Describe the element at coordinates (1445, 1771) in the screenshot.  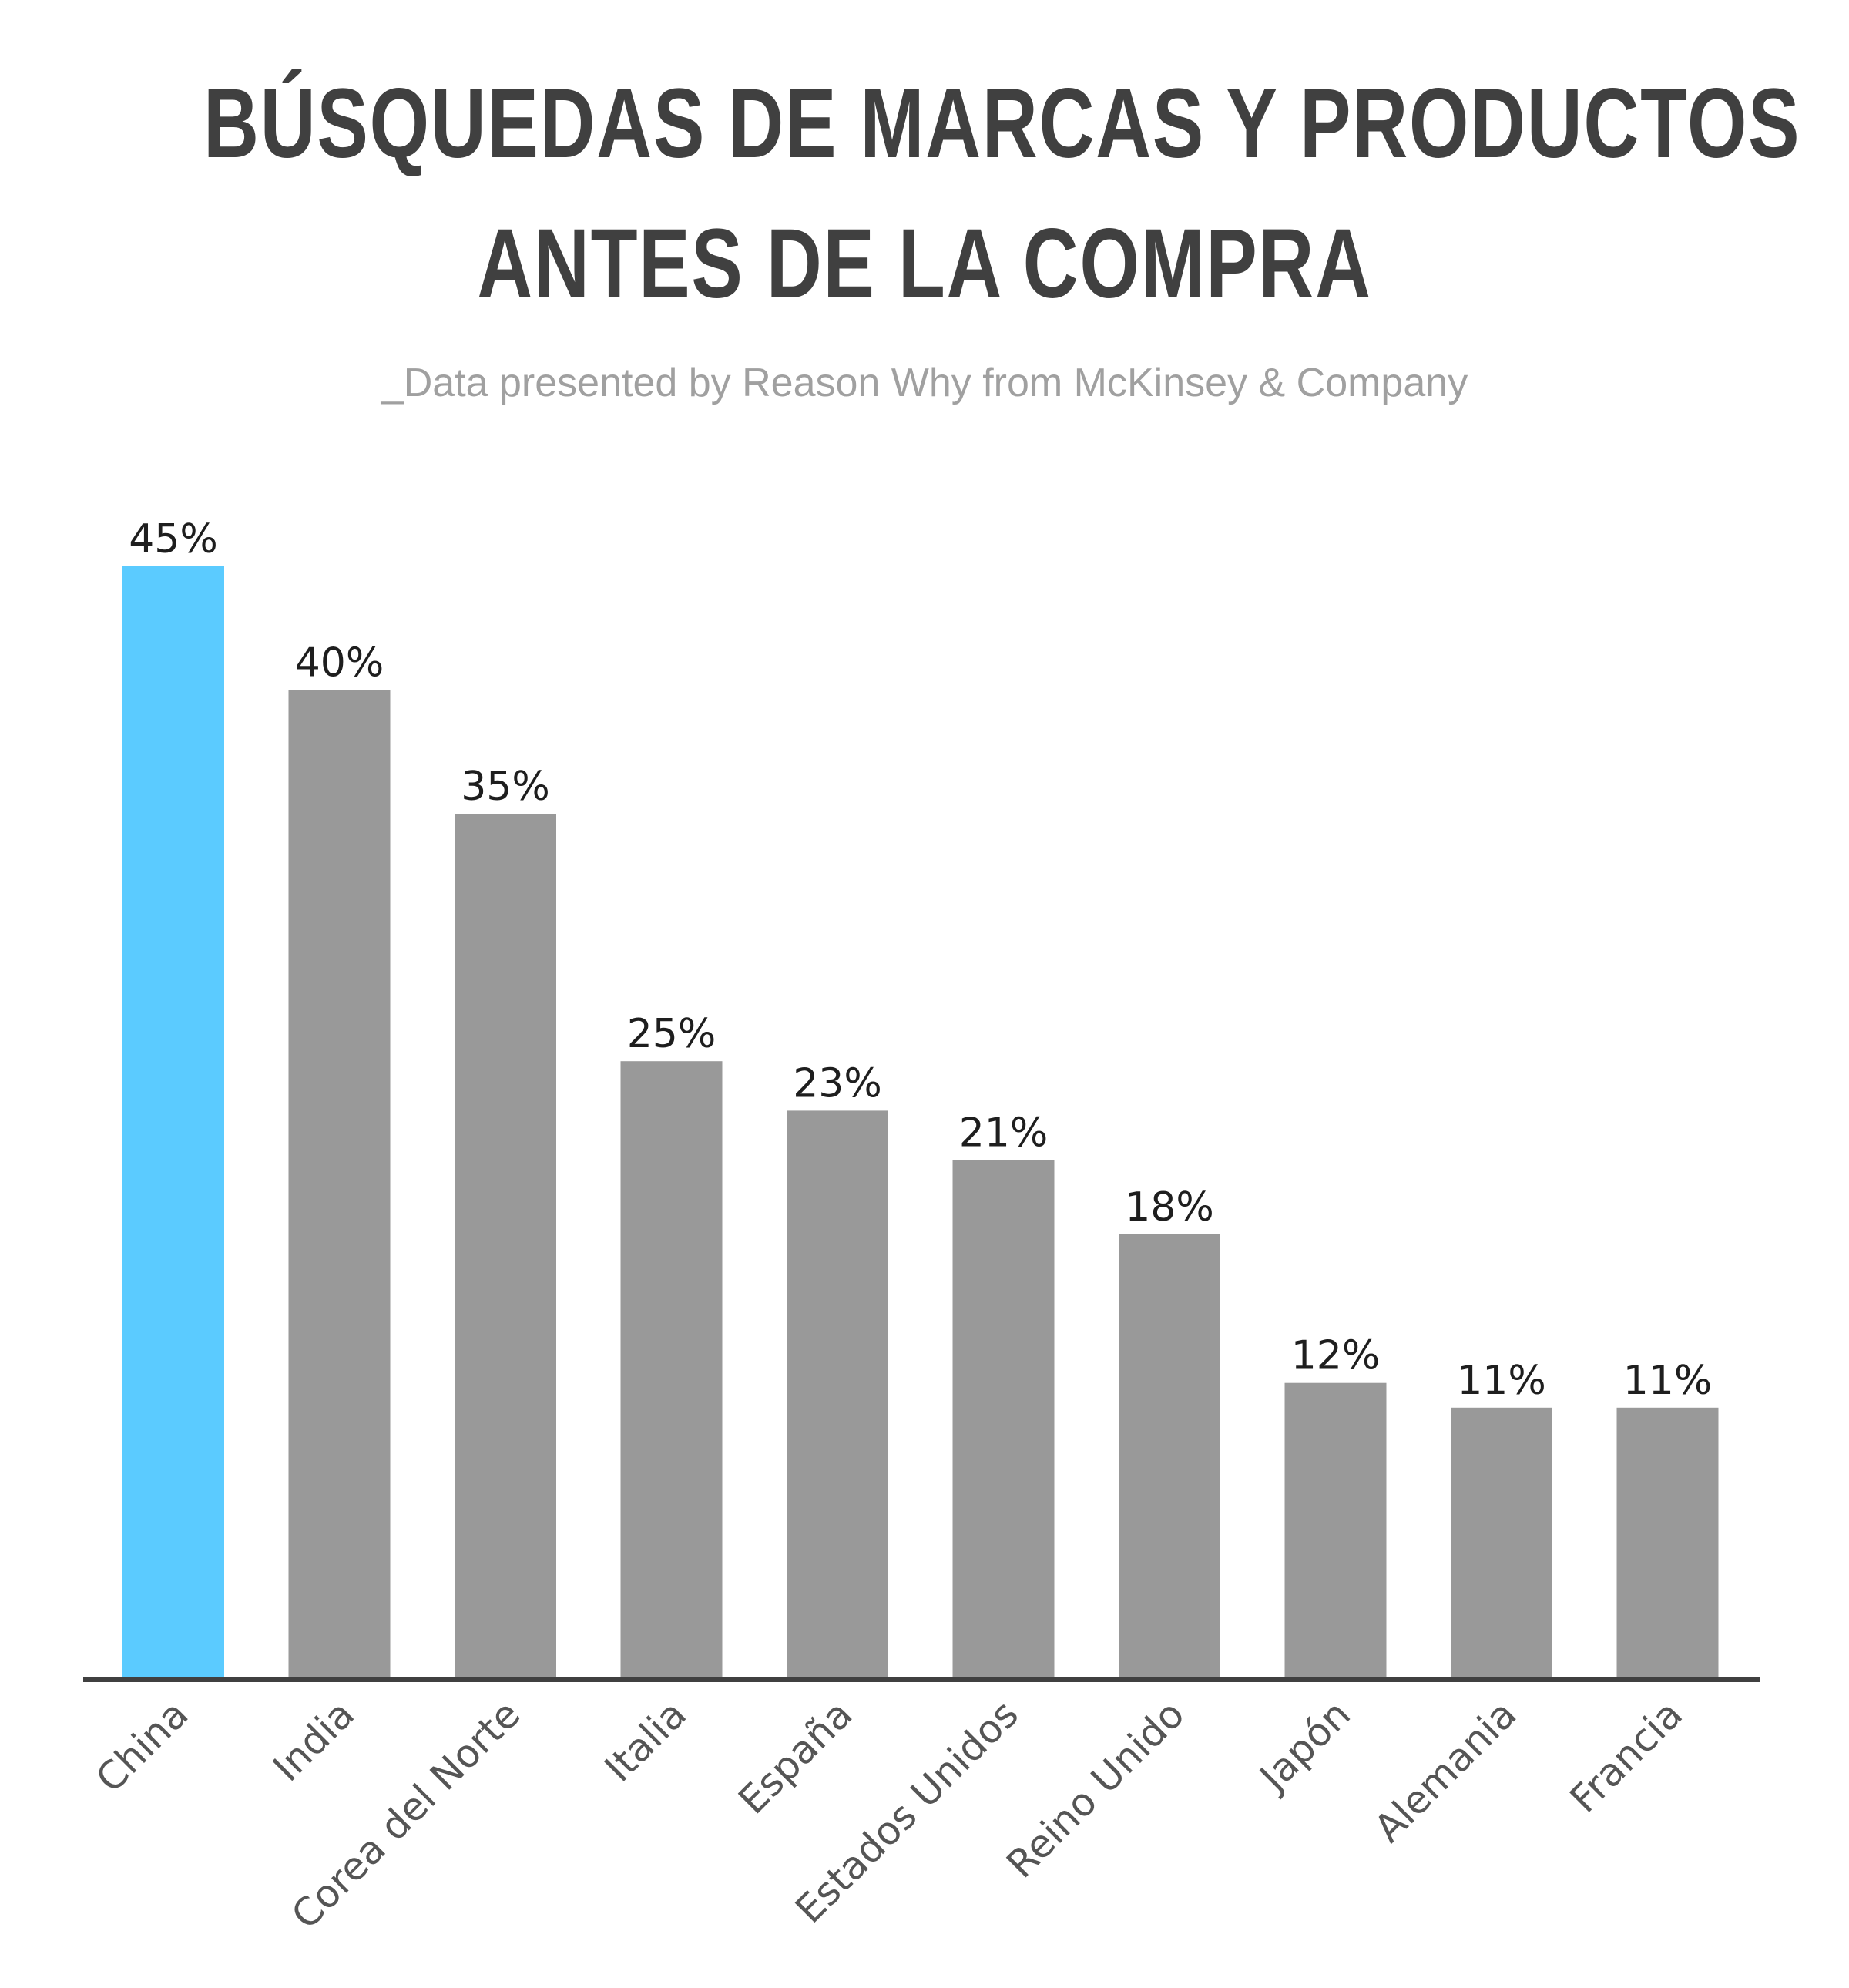
I see `category-label: Alemania` at that location.